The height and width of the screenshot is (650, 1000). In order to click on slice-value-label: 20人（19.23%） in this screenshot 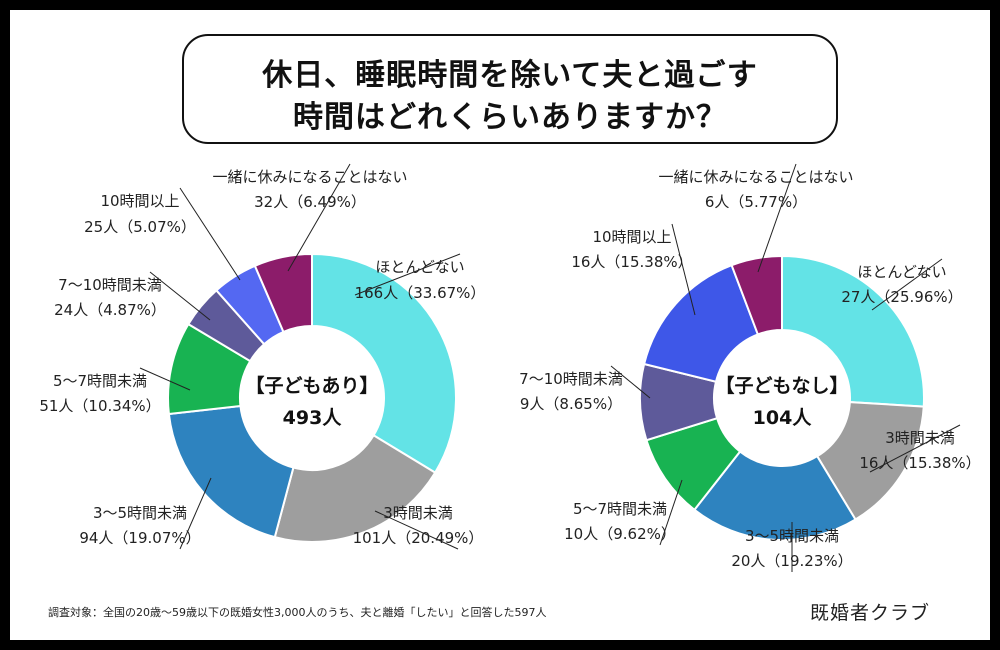, I will do `click(791, 561)`.